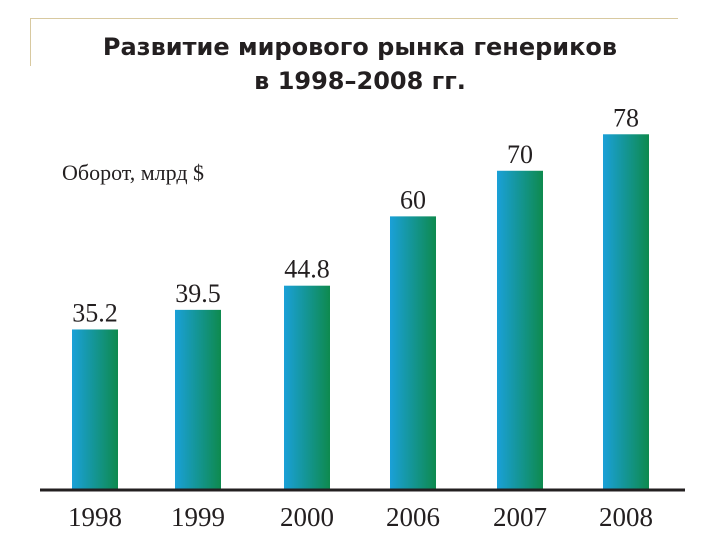  Describe the element at coordinates (360, 47) in the screenshot. I see `chart-title-line1: Развитие мирового рынка генериков` at that location.